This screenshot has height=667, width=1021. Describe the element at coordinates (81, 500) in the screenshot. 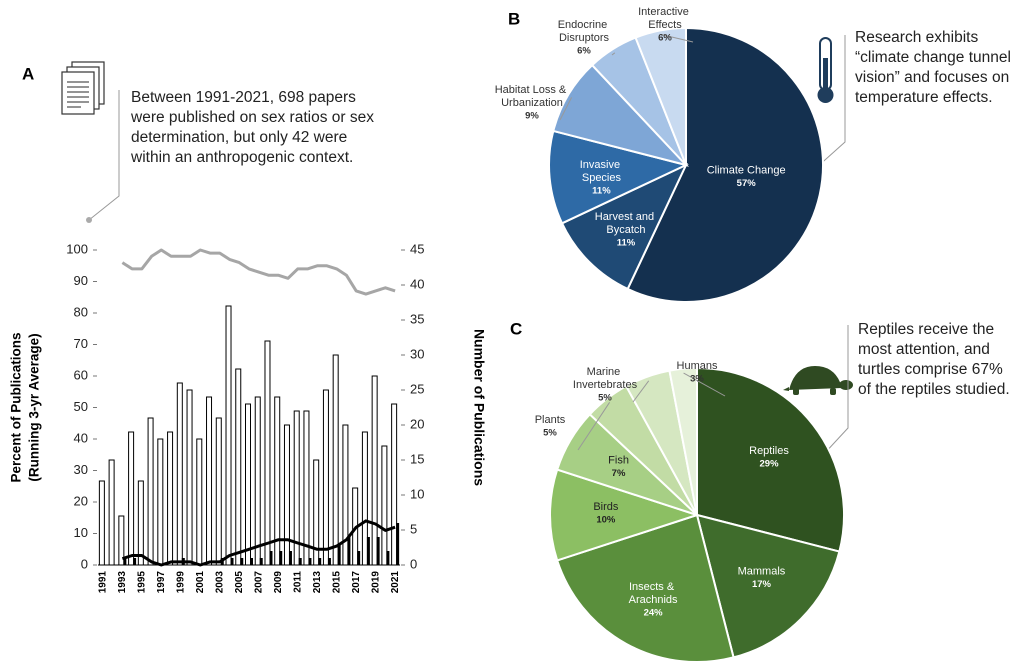

I see `y-tick-label: 20` at that location.